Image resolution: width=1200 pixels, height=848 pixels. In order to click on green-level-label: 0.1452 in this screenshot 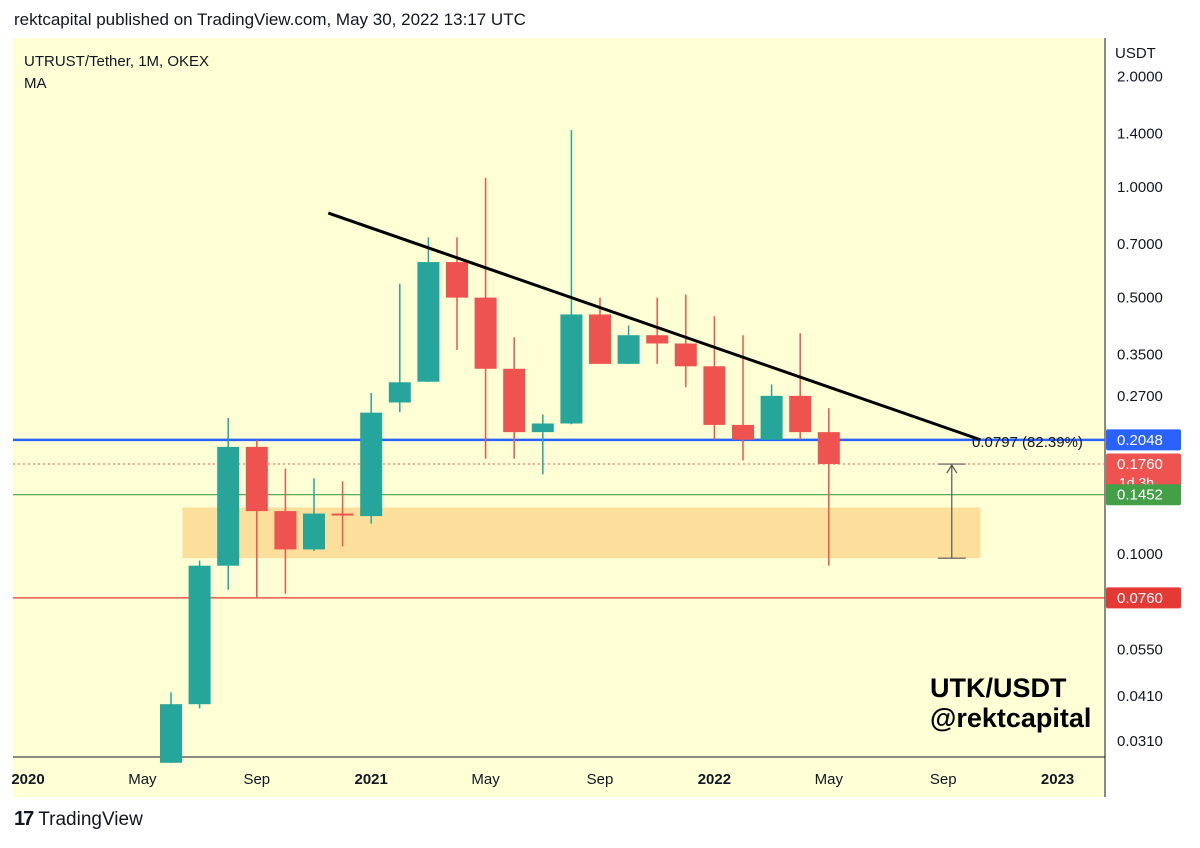, I will do `click(1143, 495)`.